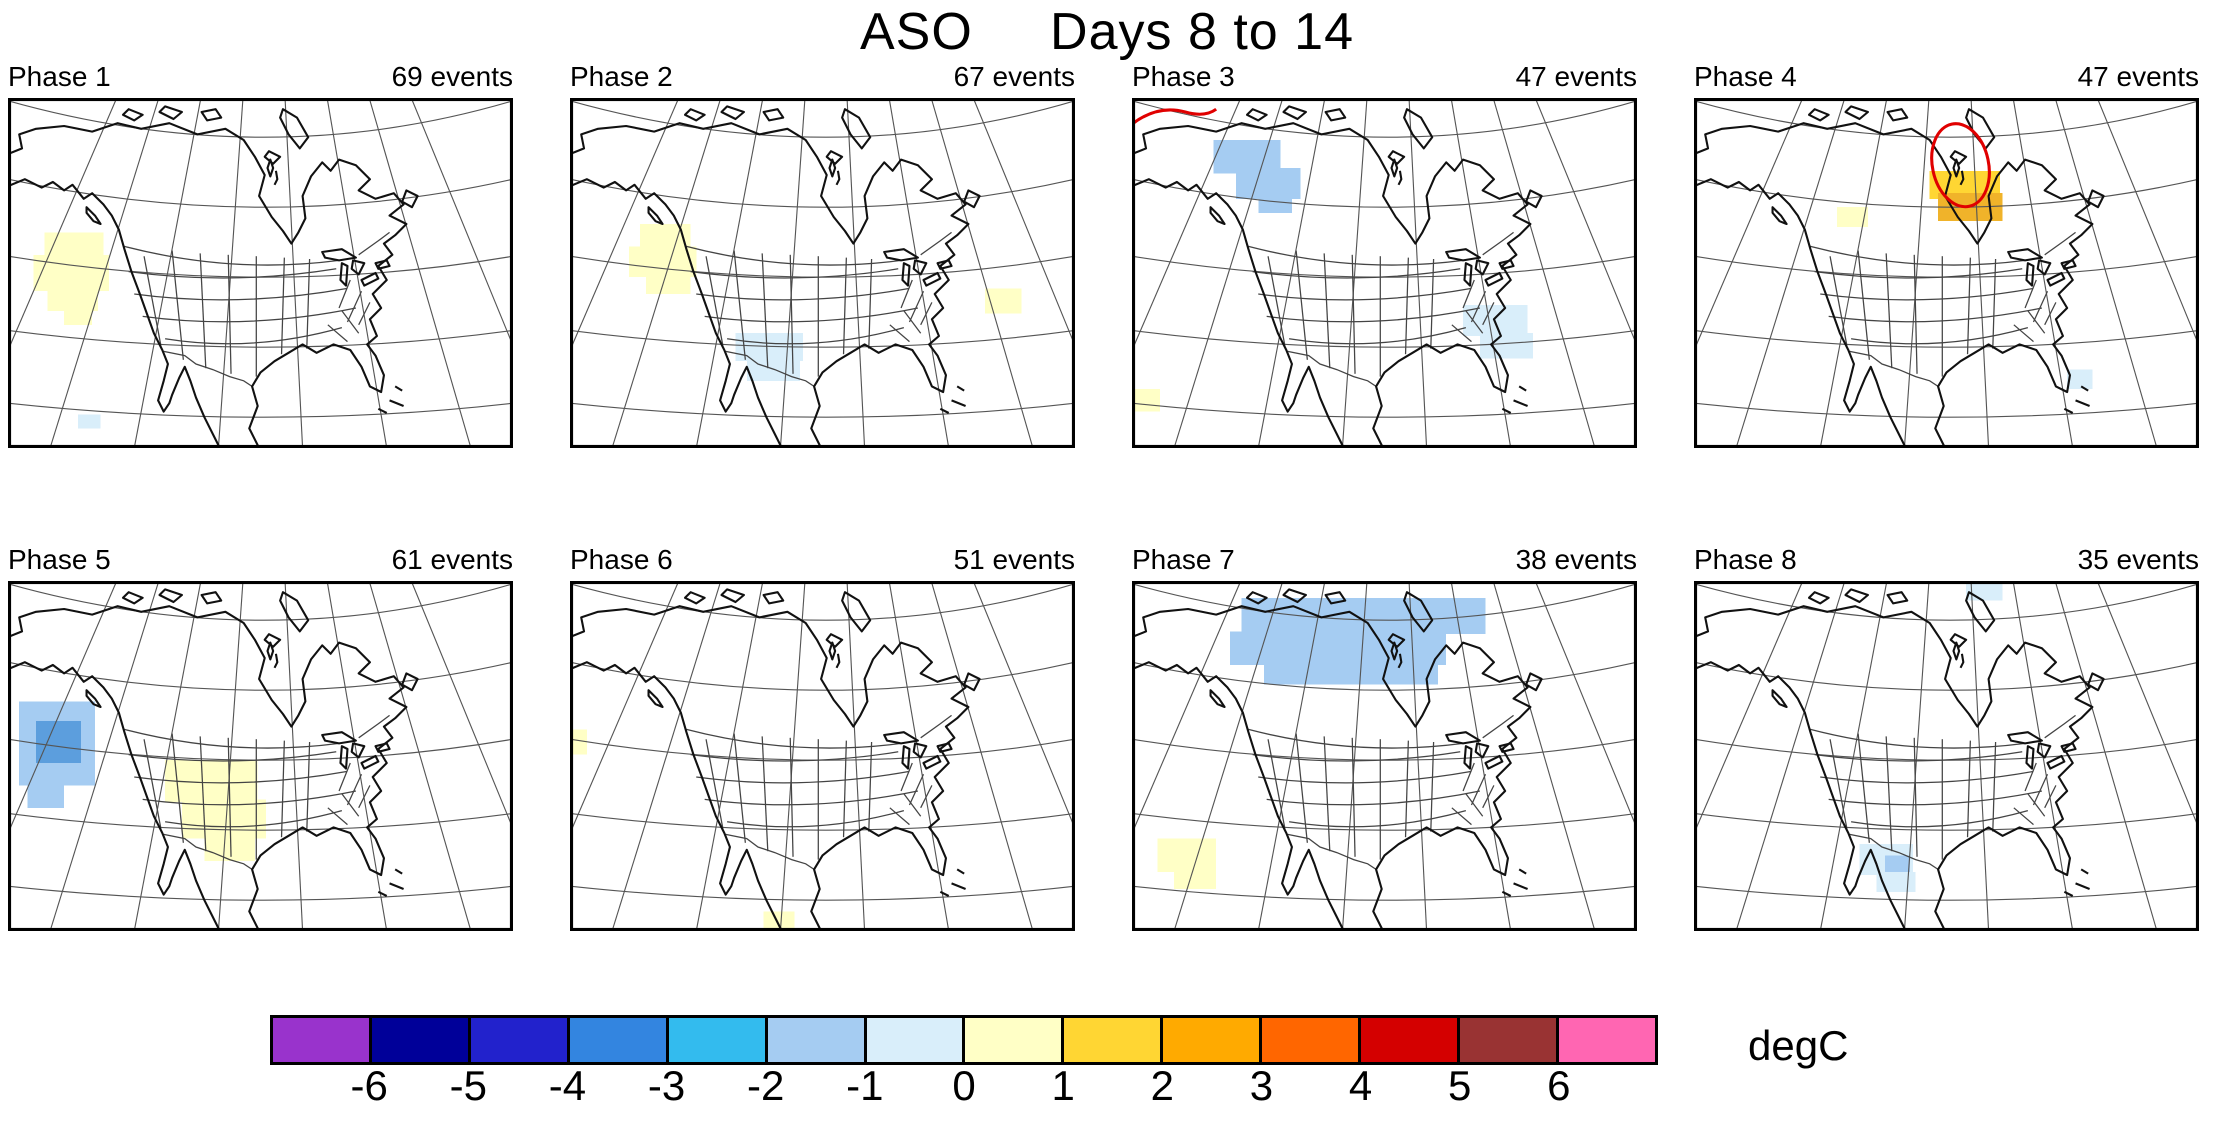 This screenshot has height=1122, width=2214. What do you see at coordinates (369, 1085) in the screenshot?
I see `colorbar-tick-label: -6` at bounding box center [369, 1085].